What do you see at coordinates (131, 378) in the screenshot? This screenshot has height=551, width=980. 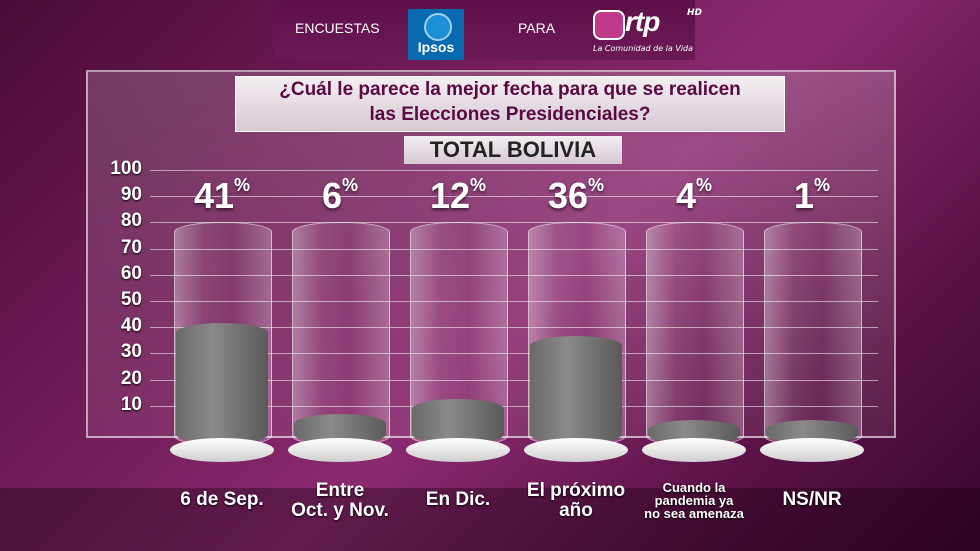 I see `y-tick-label: 20` at bounding box center [131, 378].